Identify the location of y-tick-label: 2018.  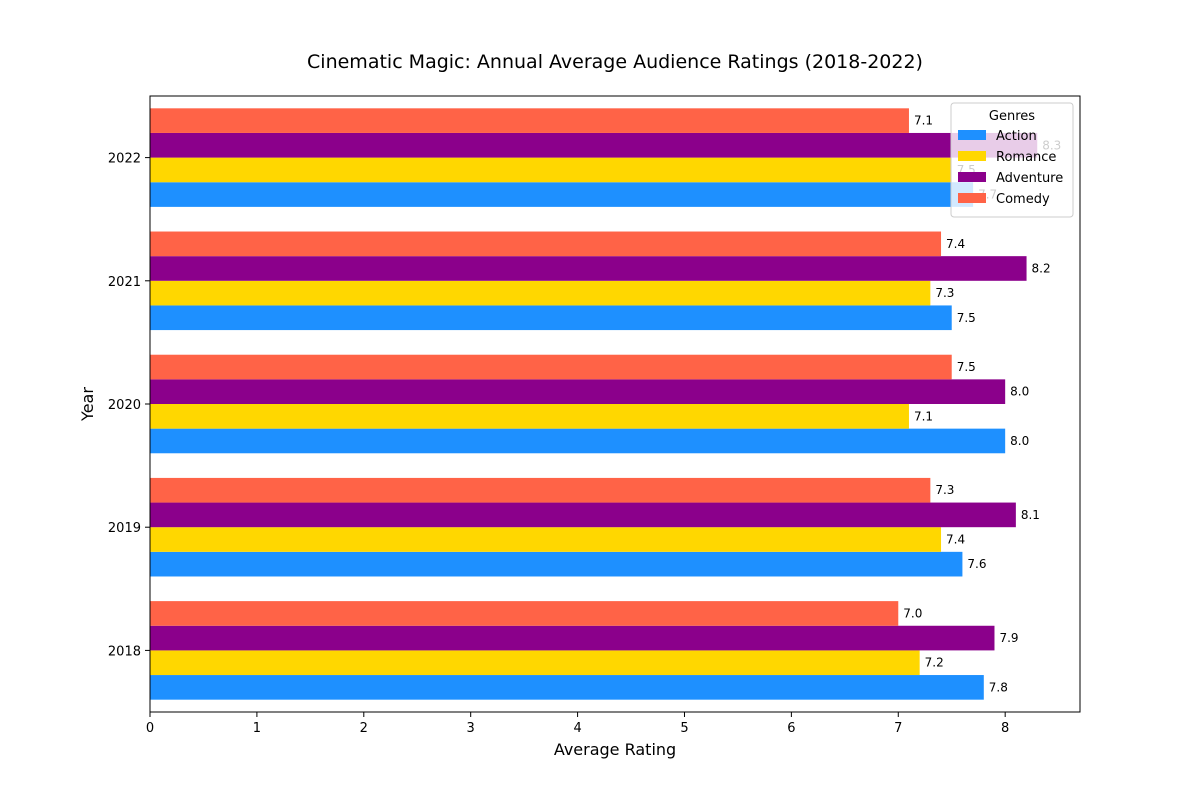
(124, 651).